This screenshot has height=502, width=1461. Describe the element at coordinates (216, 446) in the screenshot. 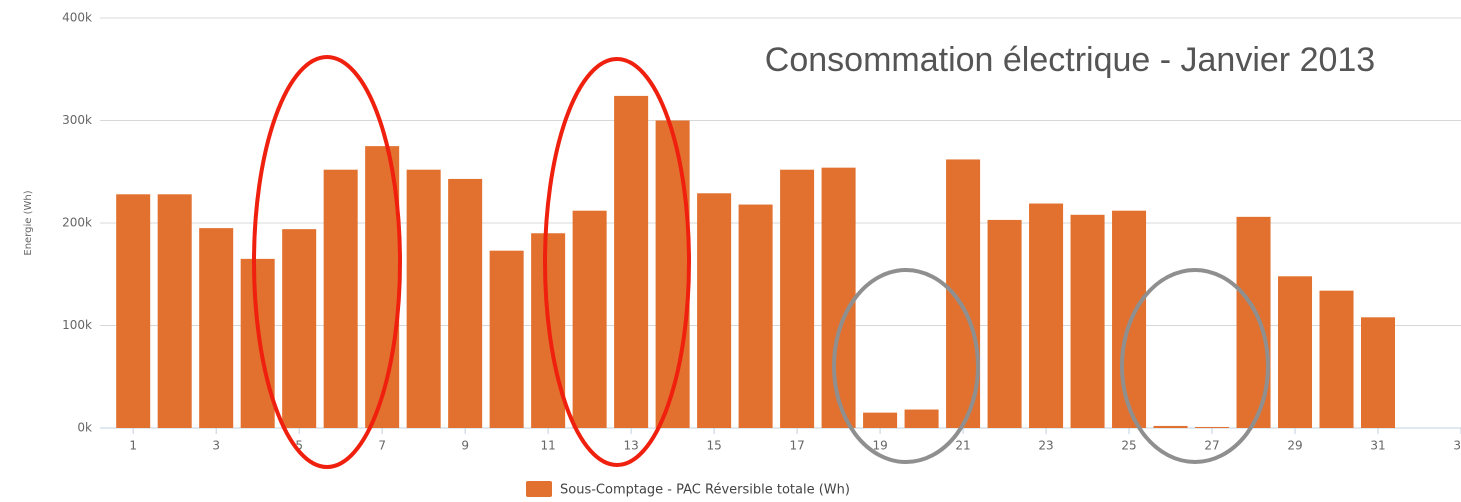

I see `x-tick-label: 3` at that location.